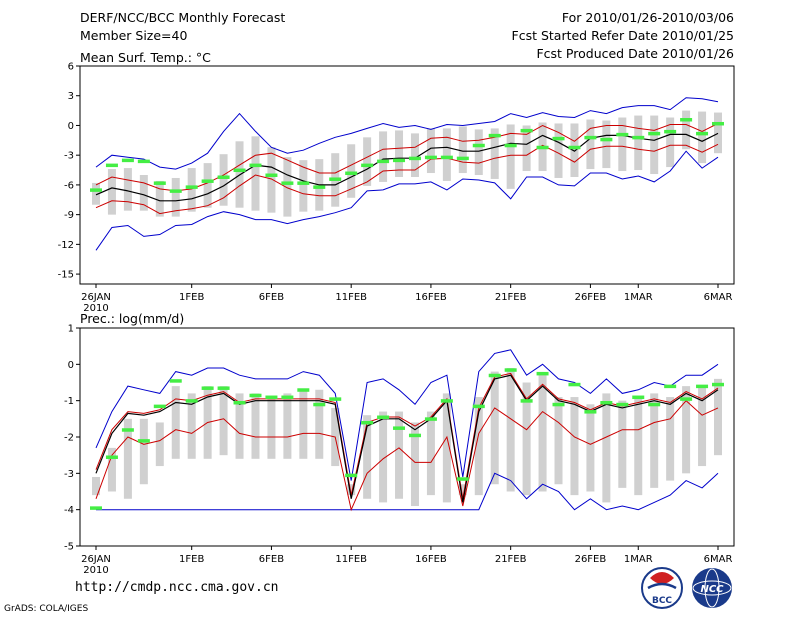 The image size is (800, 618). What do you see at coordinates (182, 17) in the screenshot?
I see `chart-title: DERF/NCC/BCC Monthly Forecast` at bounding box center [182, 17].